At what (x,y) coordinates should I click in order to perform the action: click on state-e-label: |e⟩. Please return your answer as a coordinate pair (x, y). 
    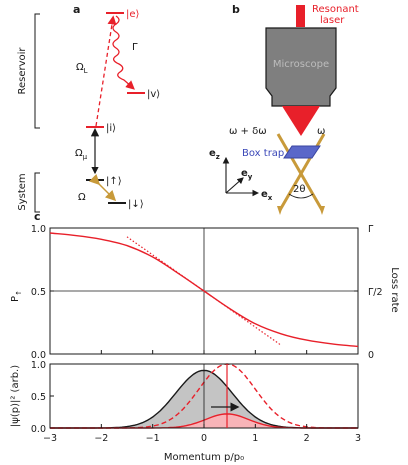
    Looking at the image, I should click on (133, 14).